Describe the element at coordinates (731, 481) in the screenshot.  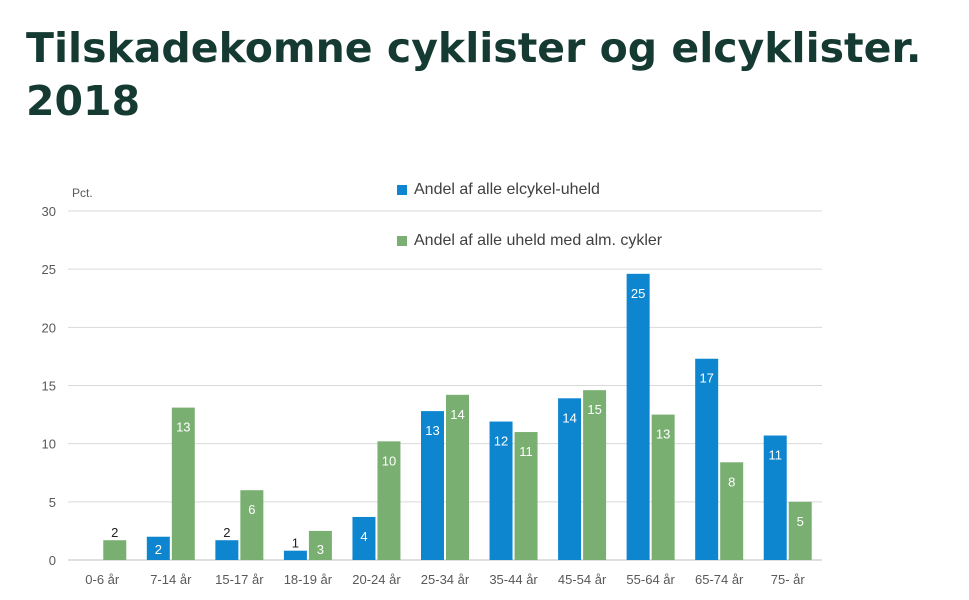
I see `data-label: 8` at that location.